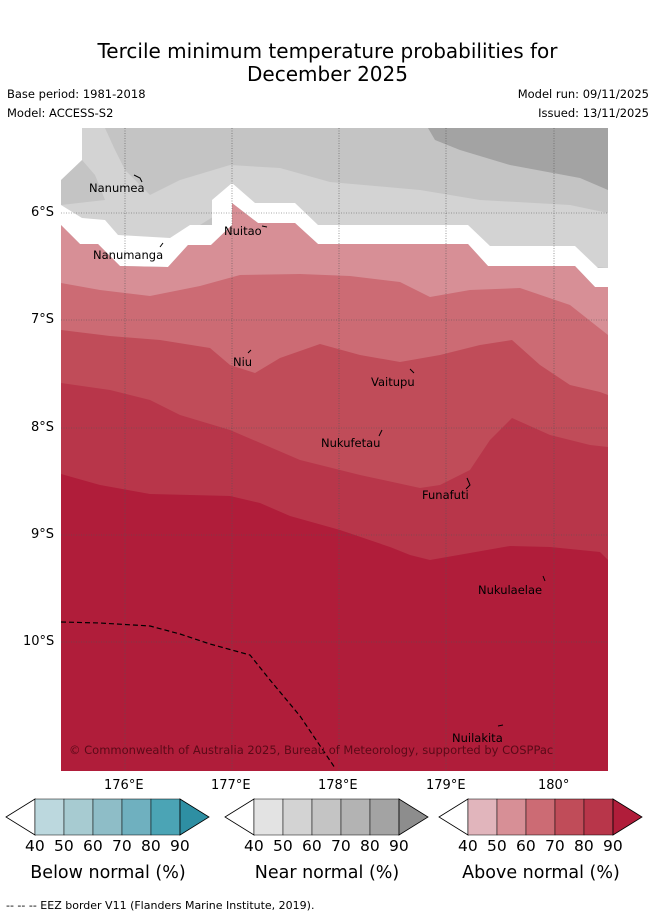 This screenshot has width=655, height=919. Describe the element at coordinates (541, 873) in the screenshot. I see `above-normal-label: Above normal (%)` at that location.